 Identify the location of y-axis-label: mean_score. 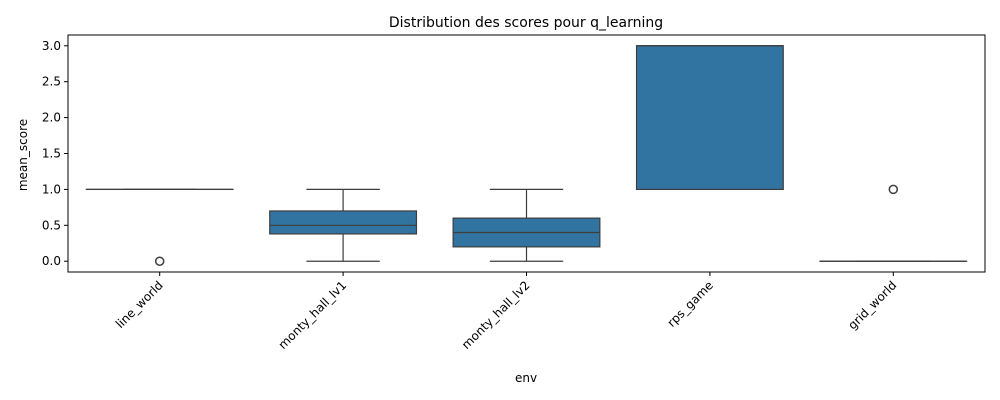
(23, 155).